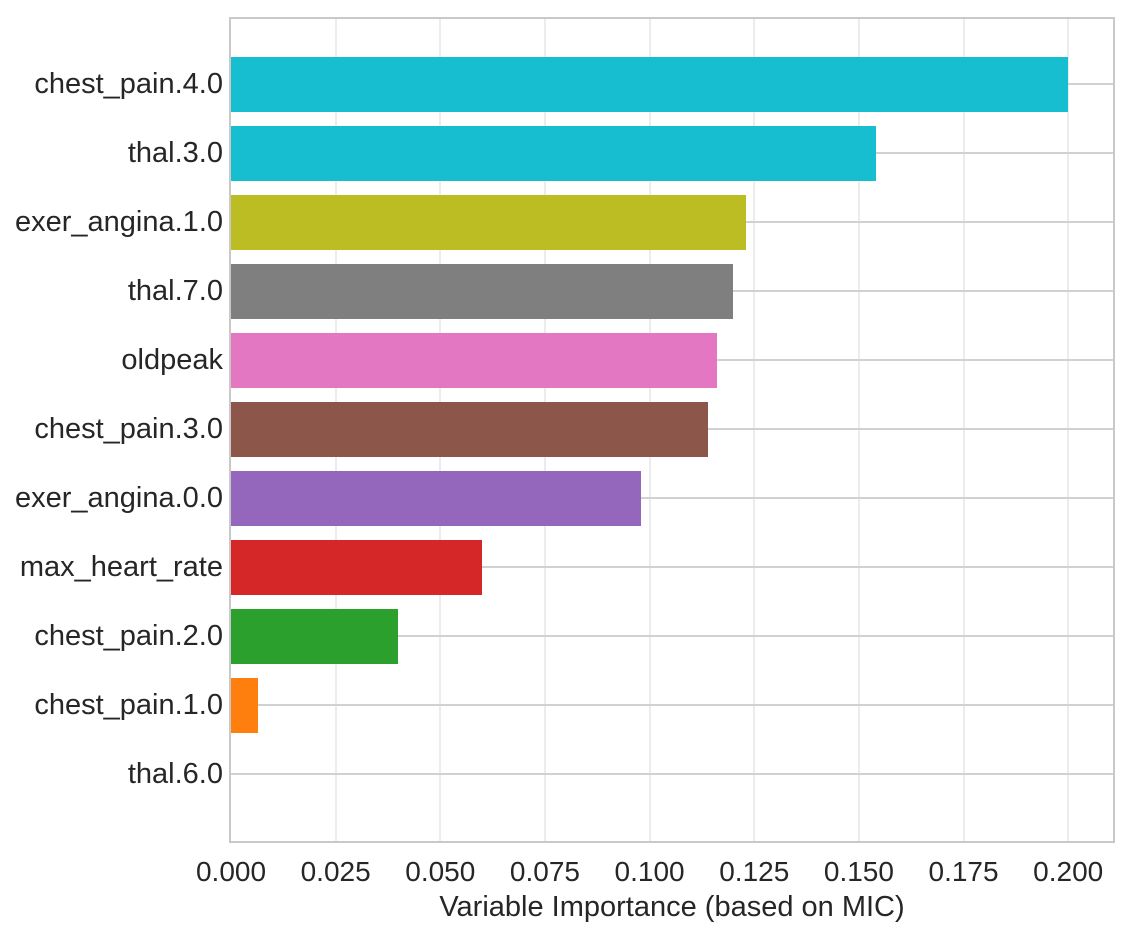 This screenshot has width=1131, height=940. I want to click on y-tick-label: thal.7.0, so click(175, 291).